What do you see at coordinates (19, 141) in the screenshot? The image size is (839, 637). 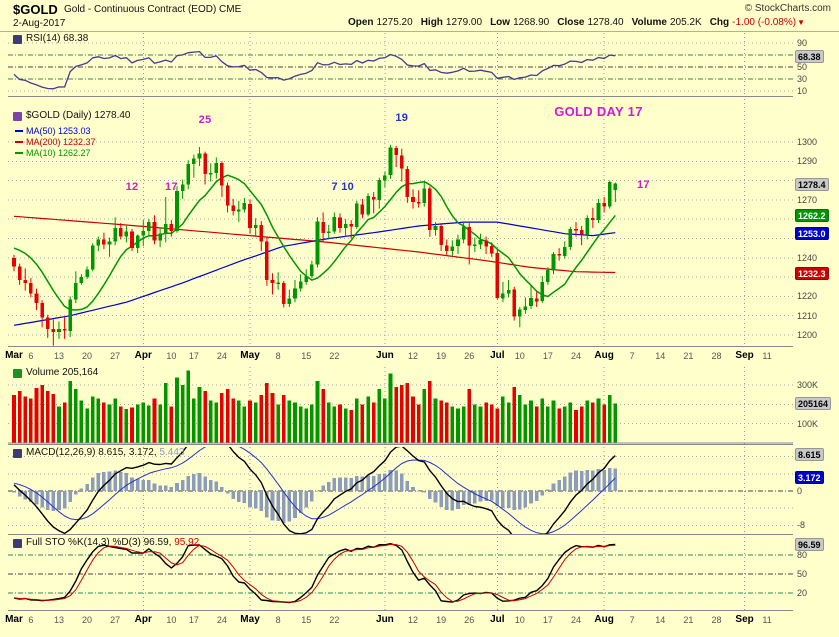 I see `ma200-swatch` at bounding box center [19, 141].